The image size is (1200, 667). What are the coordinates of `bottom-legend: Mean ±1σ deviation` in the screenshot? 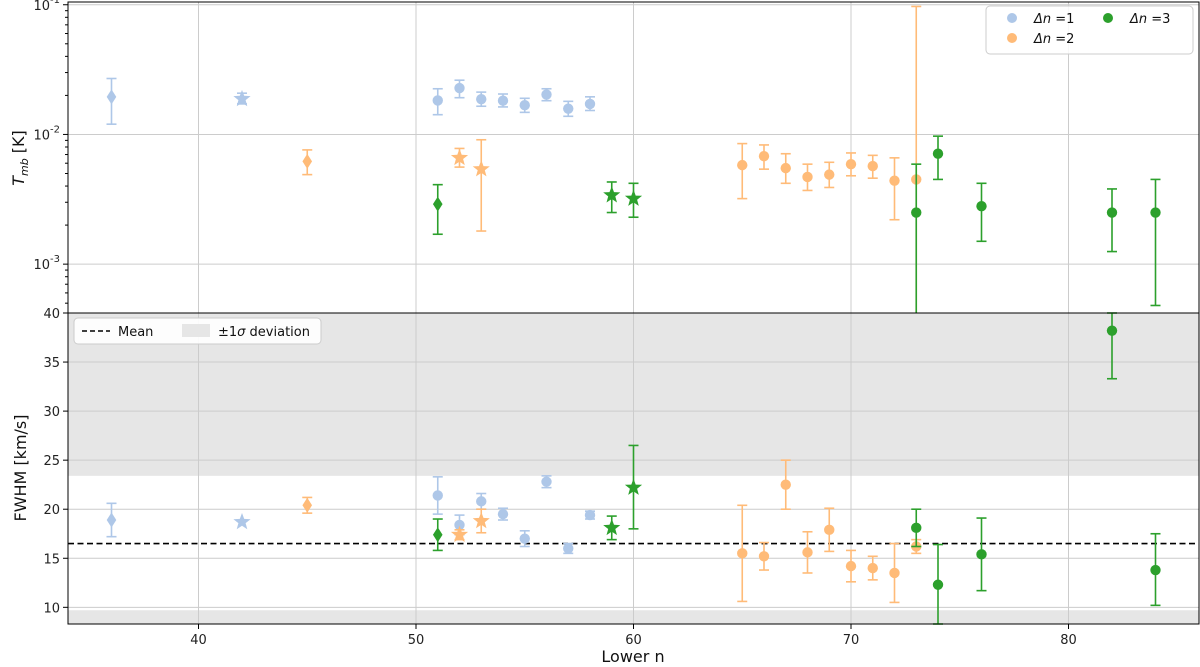 It's located at (197, 331).